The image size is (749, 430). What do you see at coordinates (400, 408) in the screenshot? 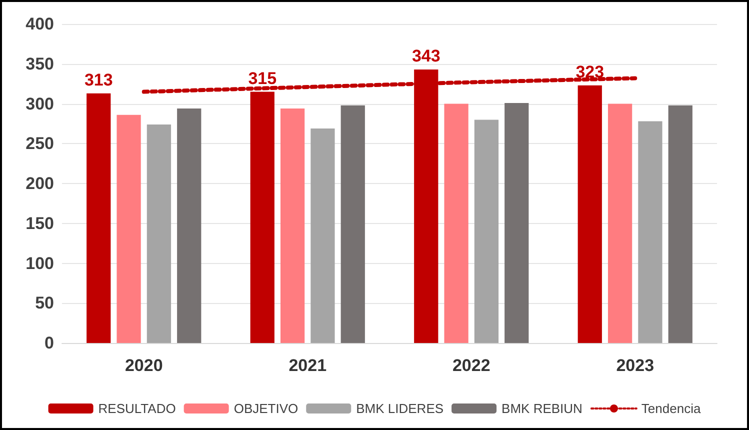
I see `legend-label: BMK LIDERES` at bounding box center [400, 408].